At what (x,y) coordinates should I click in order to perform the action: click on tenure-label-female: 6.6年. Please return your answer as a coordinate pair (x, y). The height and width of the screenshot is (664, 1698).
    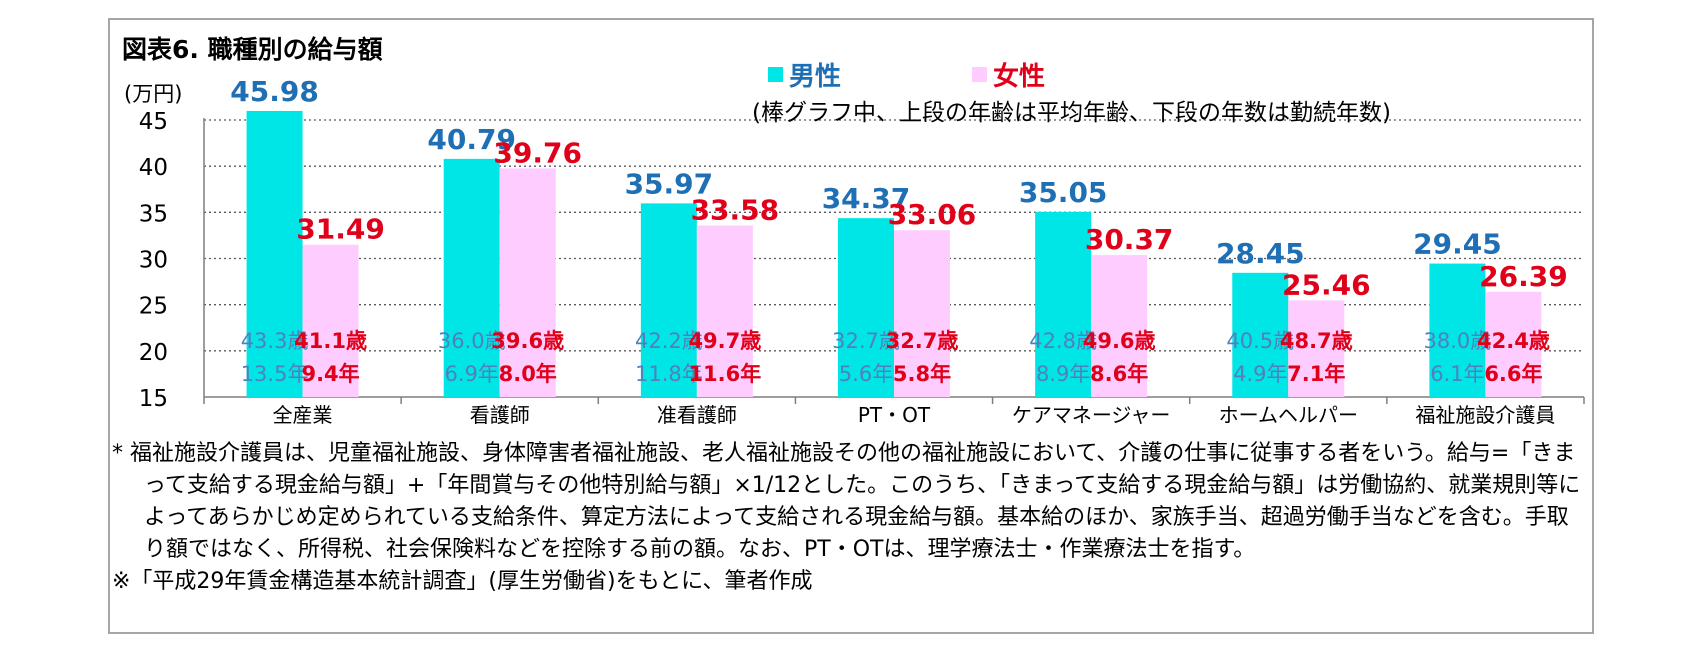
    Looking at the image, I should click on (1513, 374).